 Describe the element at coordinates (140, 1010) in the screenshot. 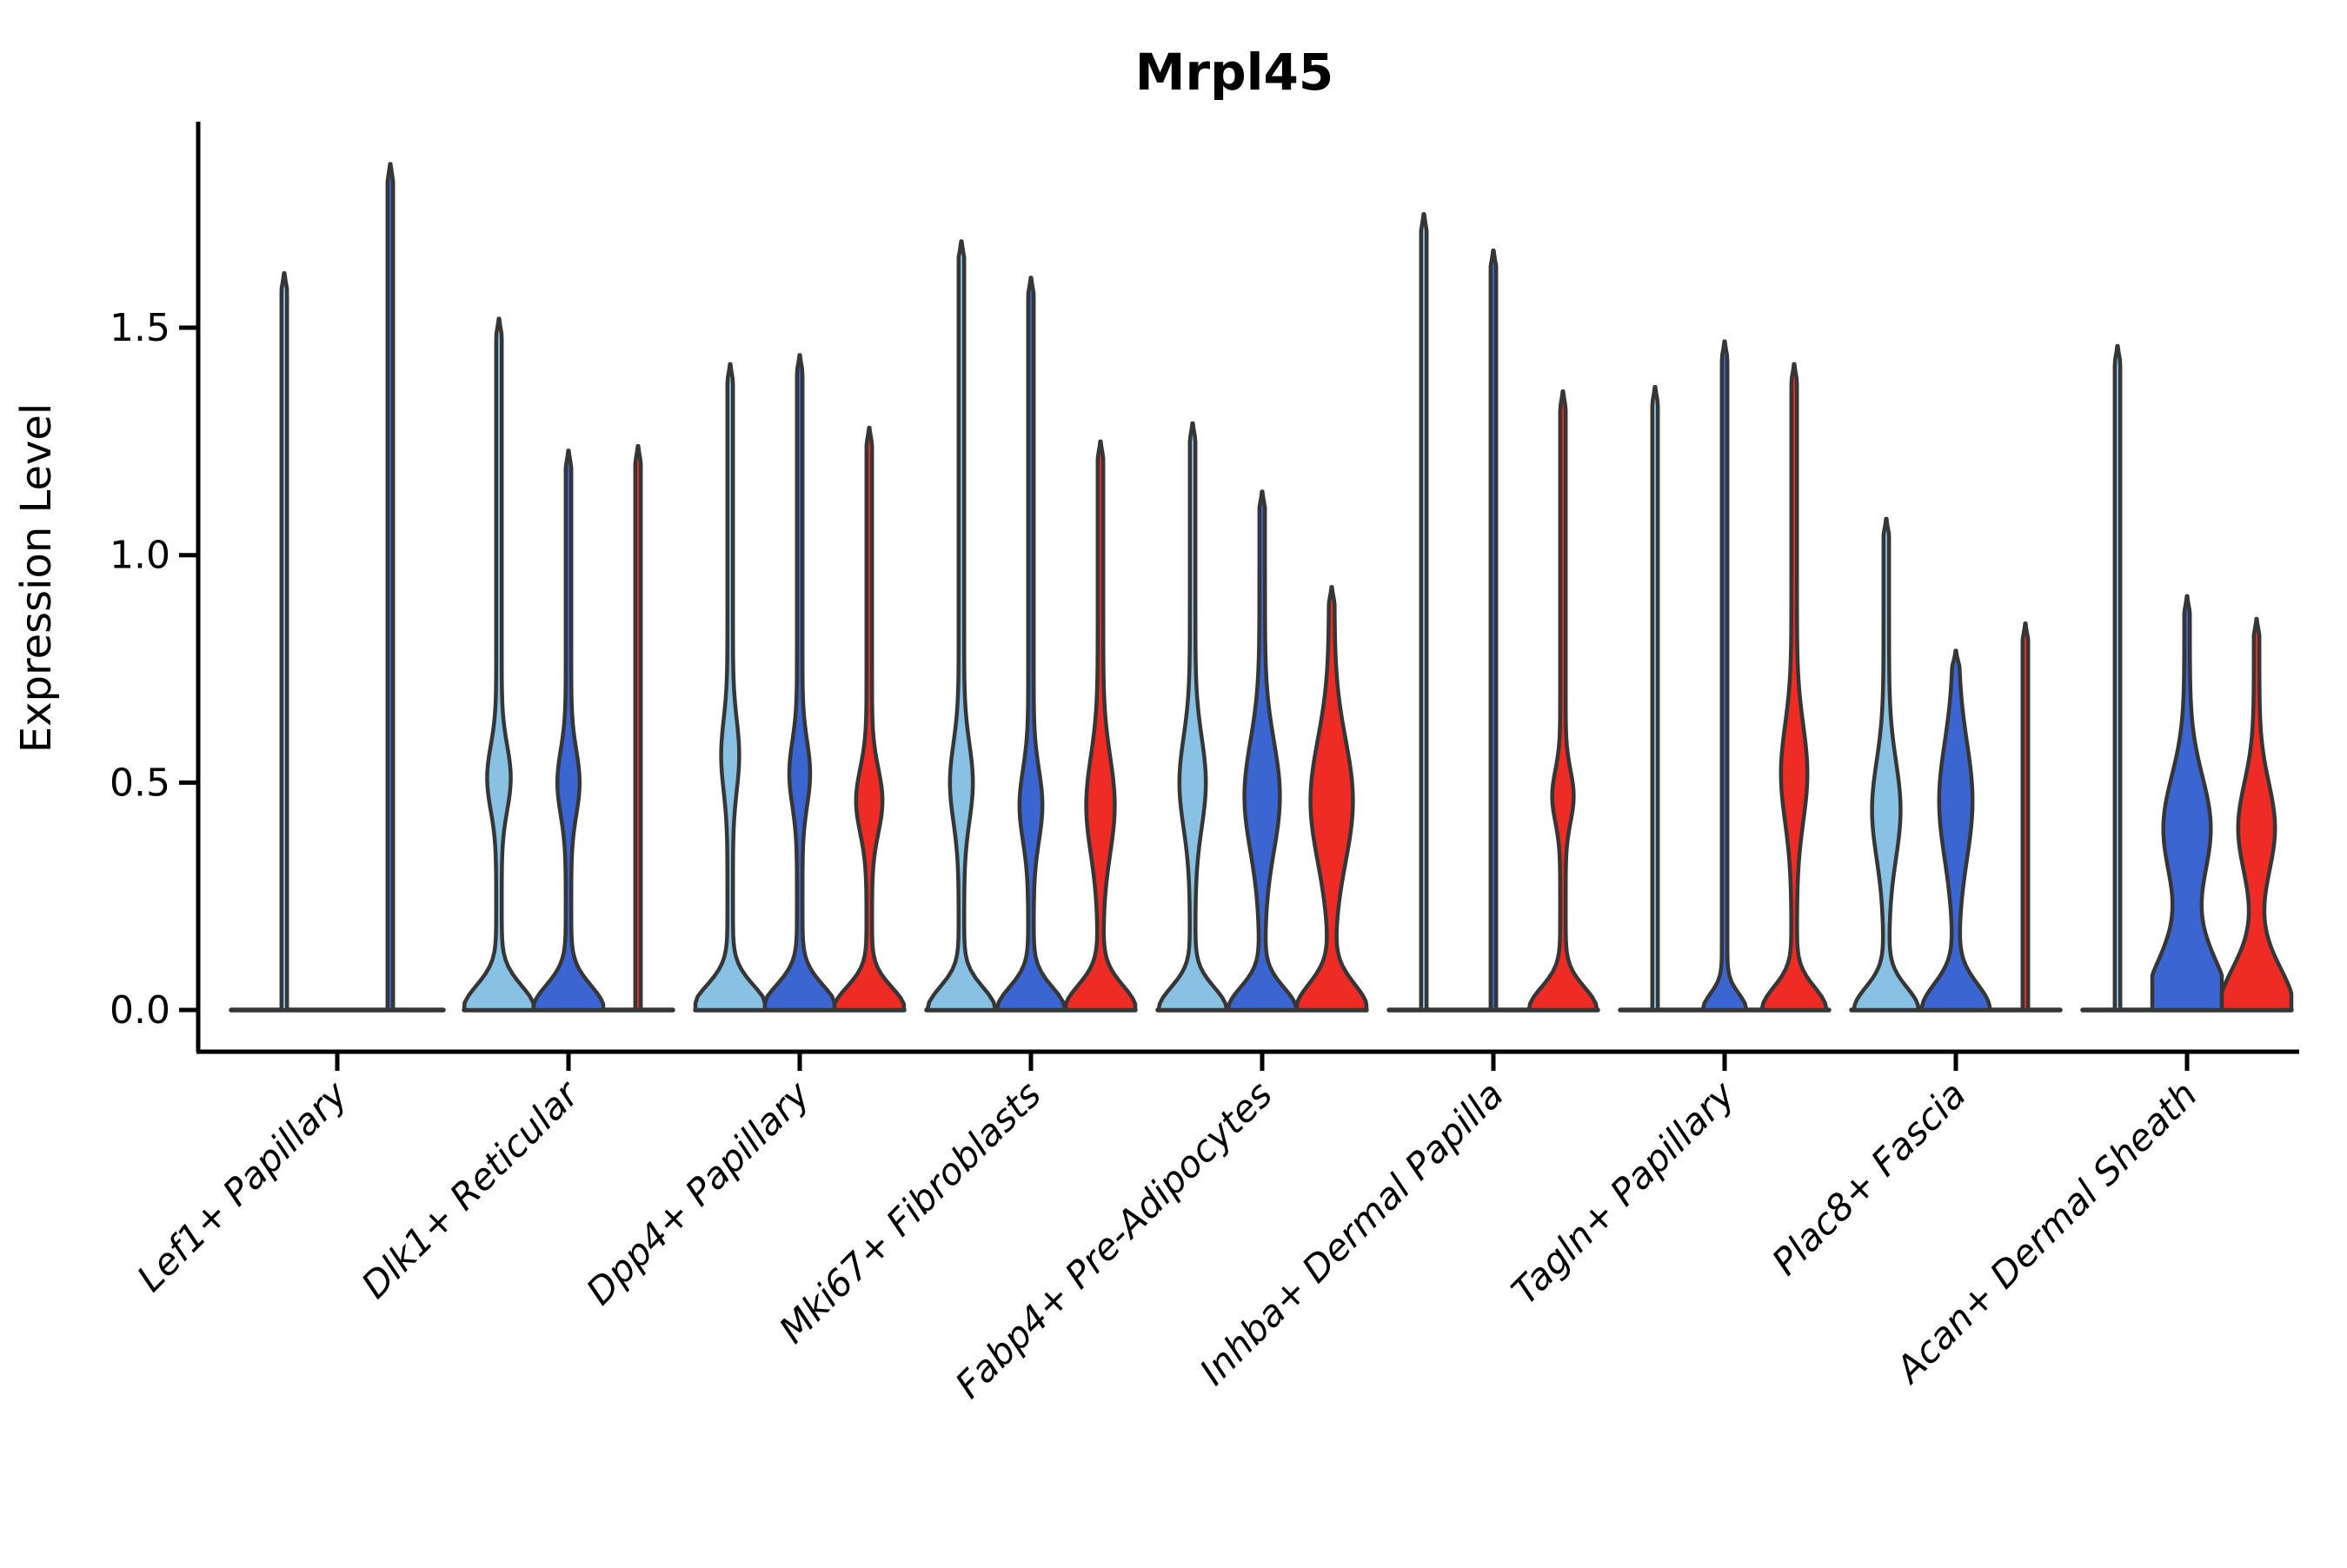

I see `y-tick-label: 0.0` at that location.